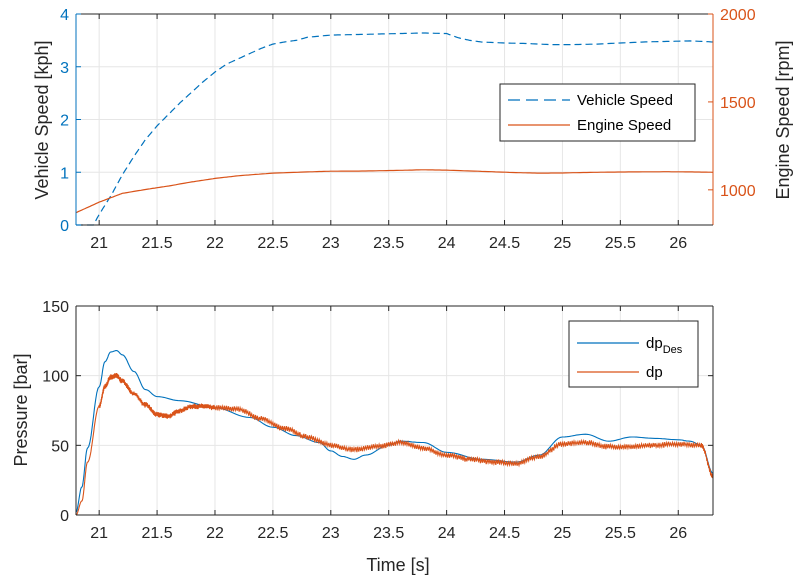 The width and height of the screenshot is (796, 579). What do you see at coordinates (620, 533) in the screenshot?
I see `bottom-x-tick-label: 25.5` at bounding box center [620, 533].